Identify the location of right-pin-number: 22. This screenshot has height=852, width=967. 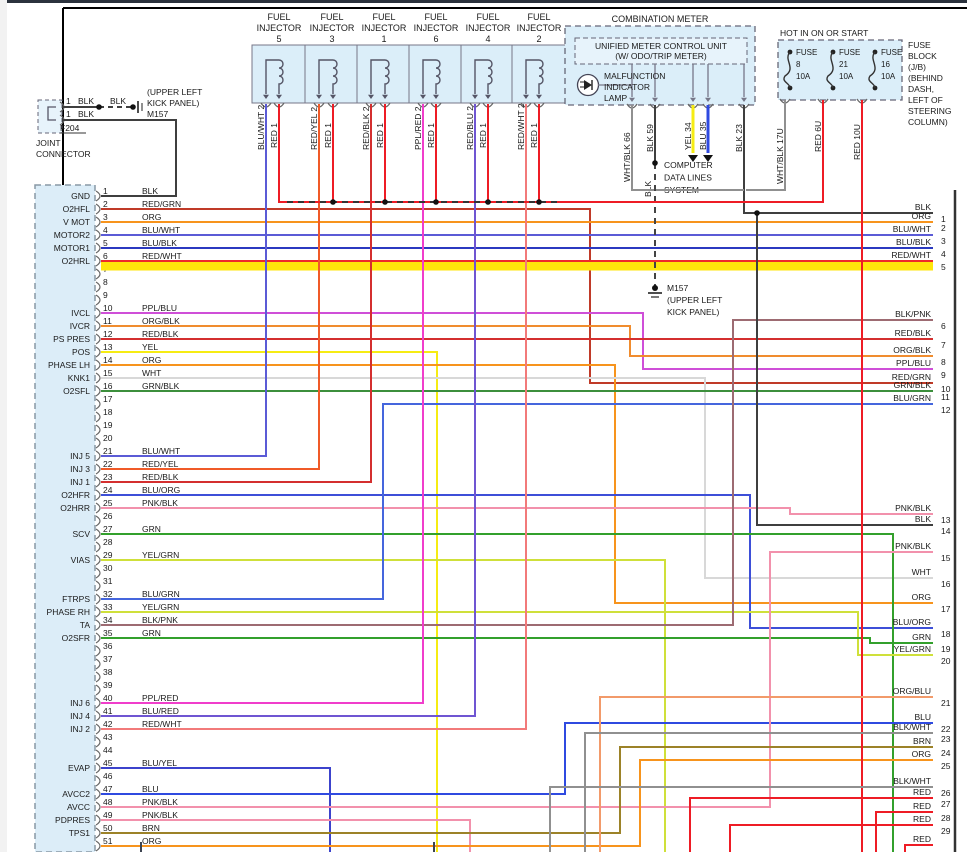
(946, 729).